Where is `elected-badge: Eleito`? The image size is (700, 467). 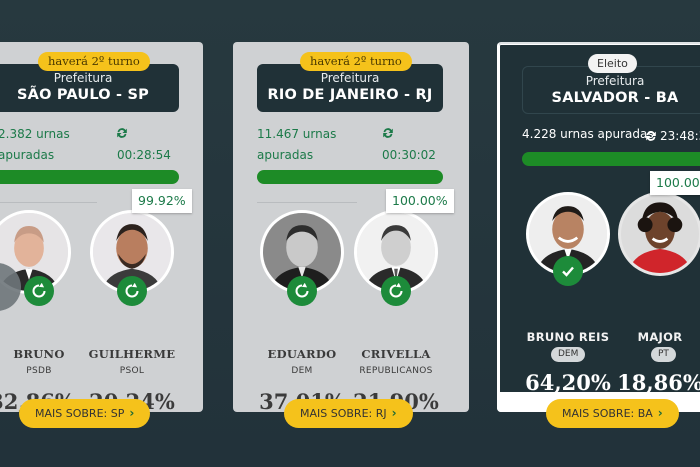
elected-badge: Eleito is located at coordinates (612, 63).